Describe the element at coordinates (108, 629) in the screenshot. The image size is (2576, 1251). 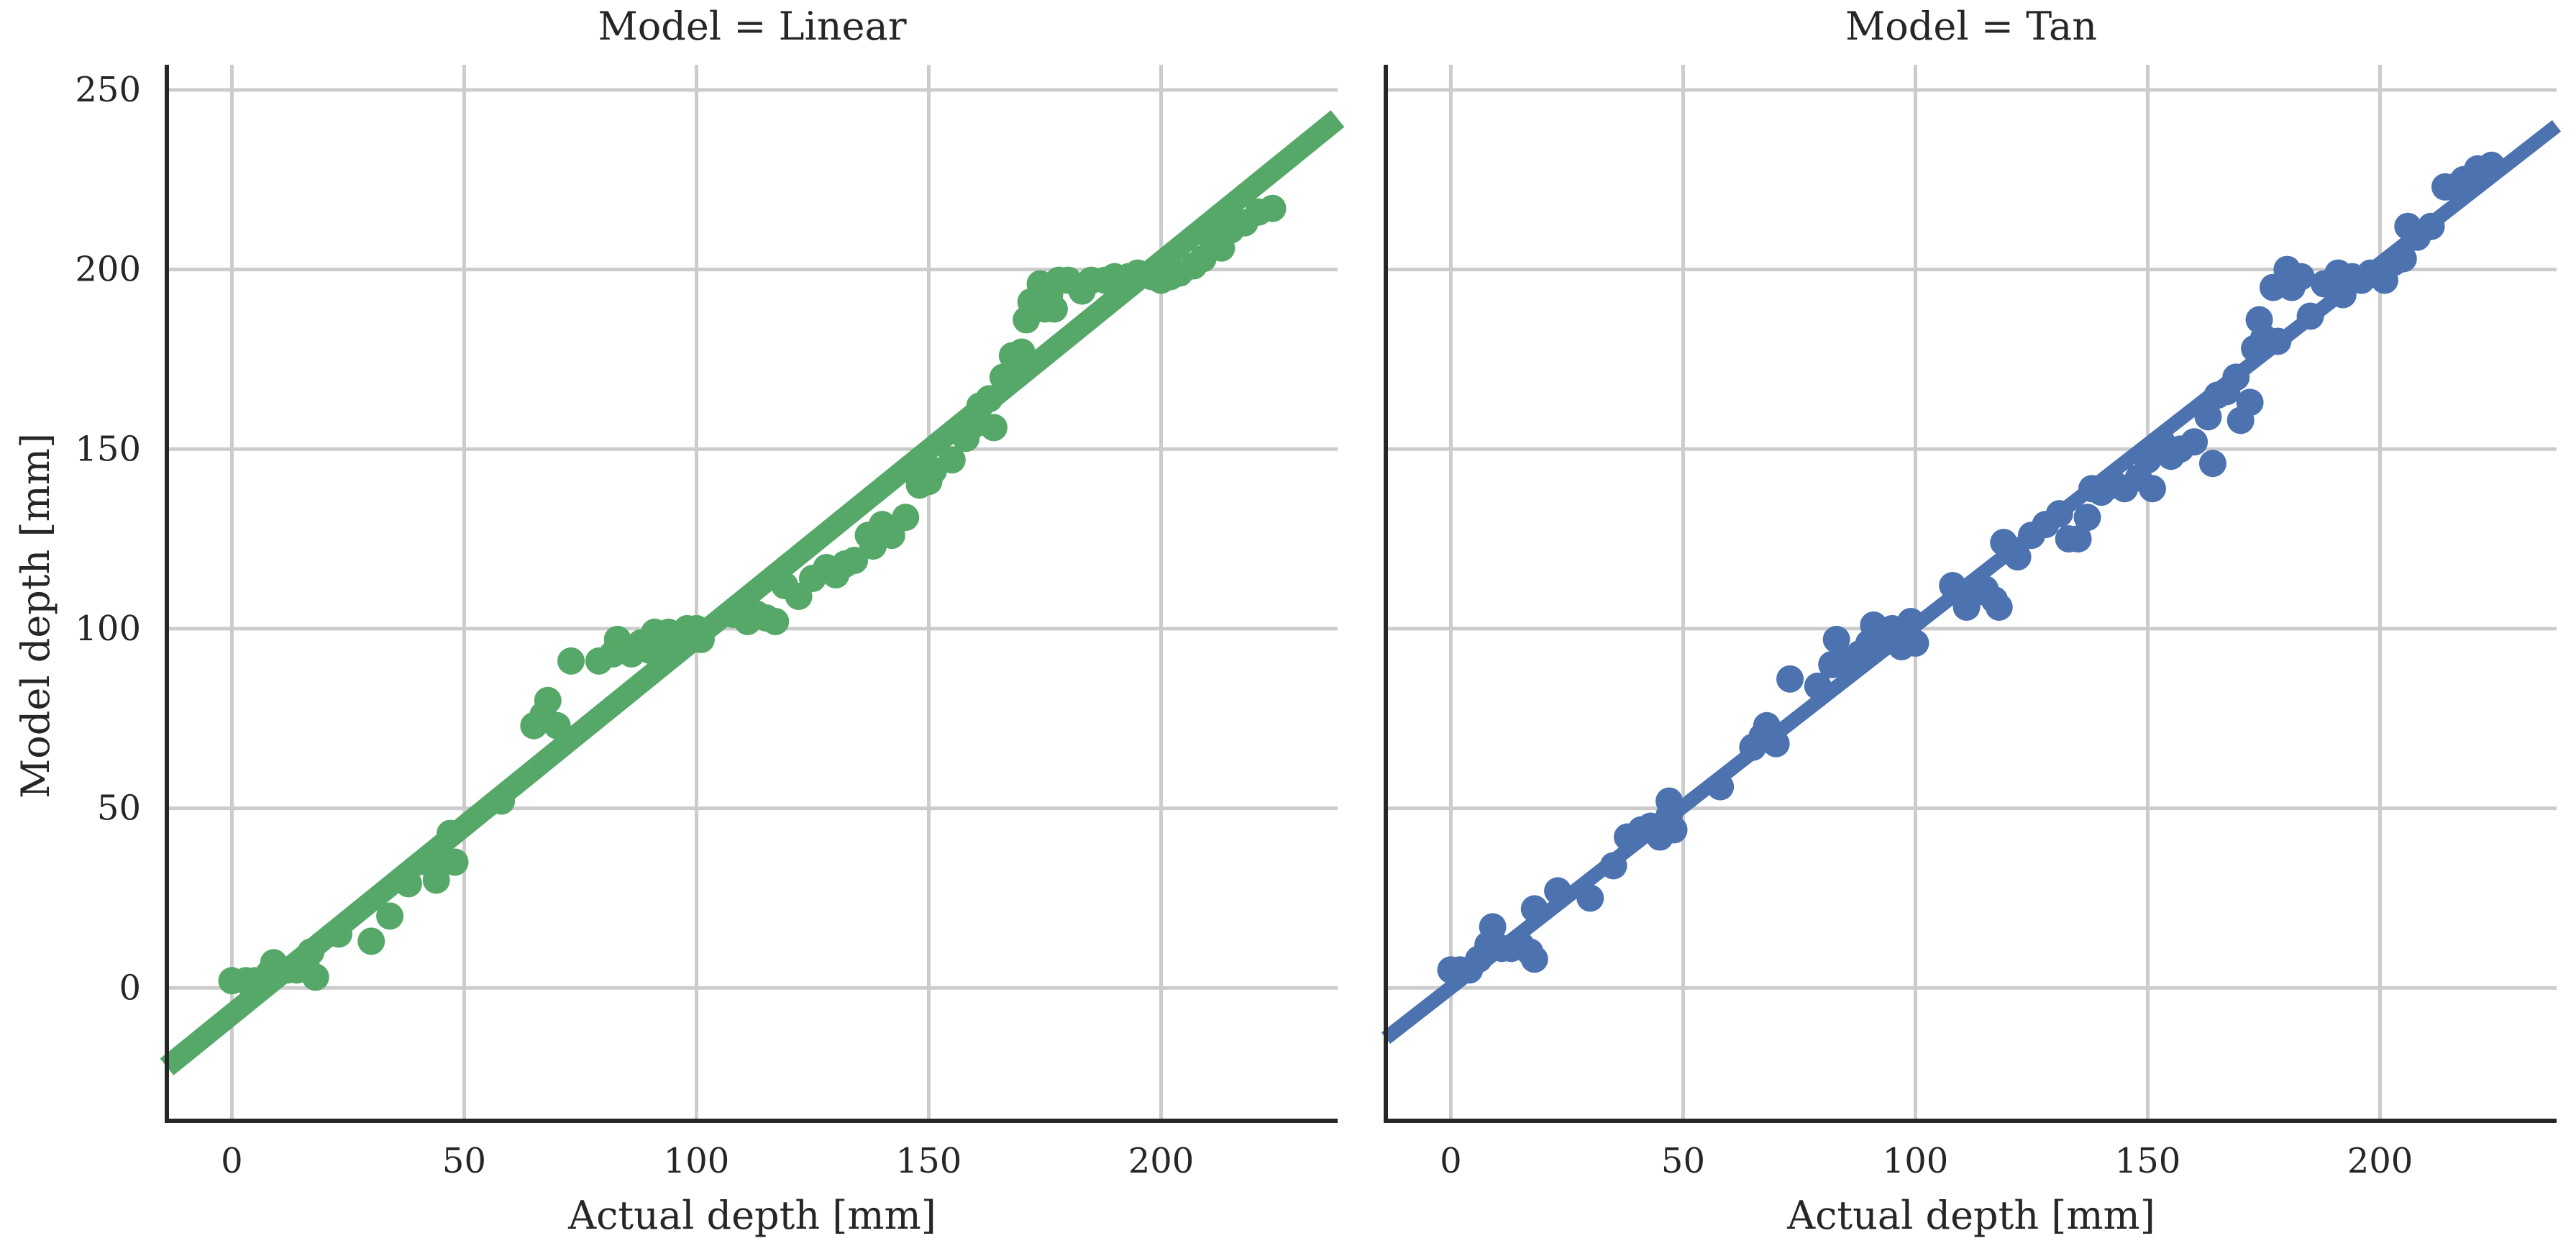
I see `y-tick-label: 100` at that location.